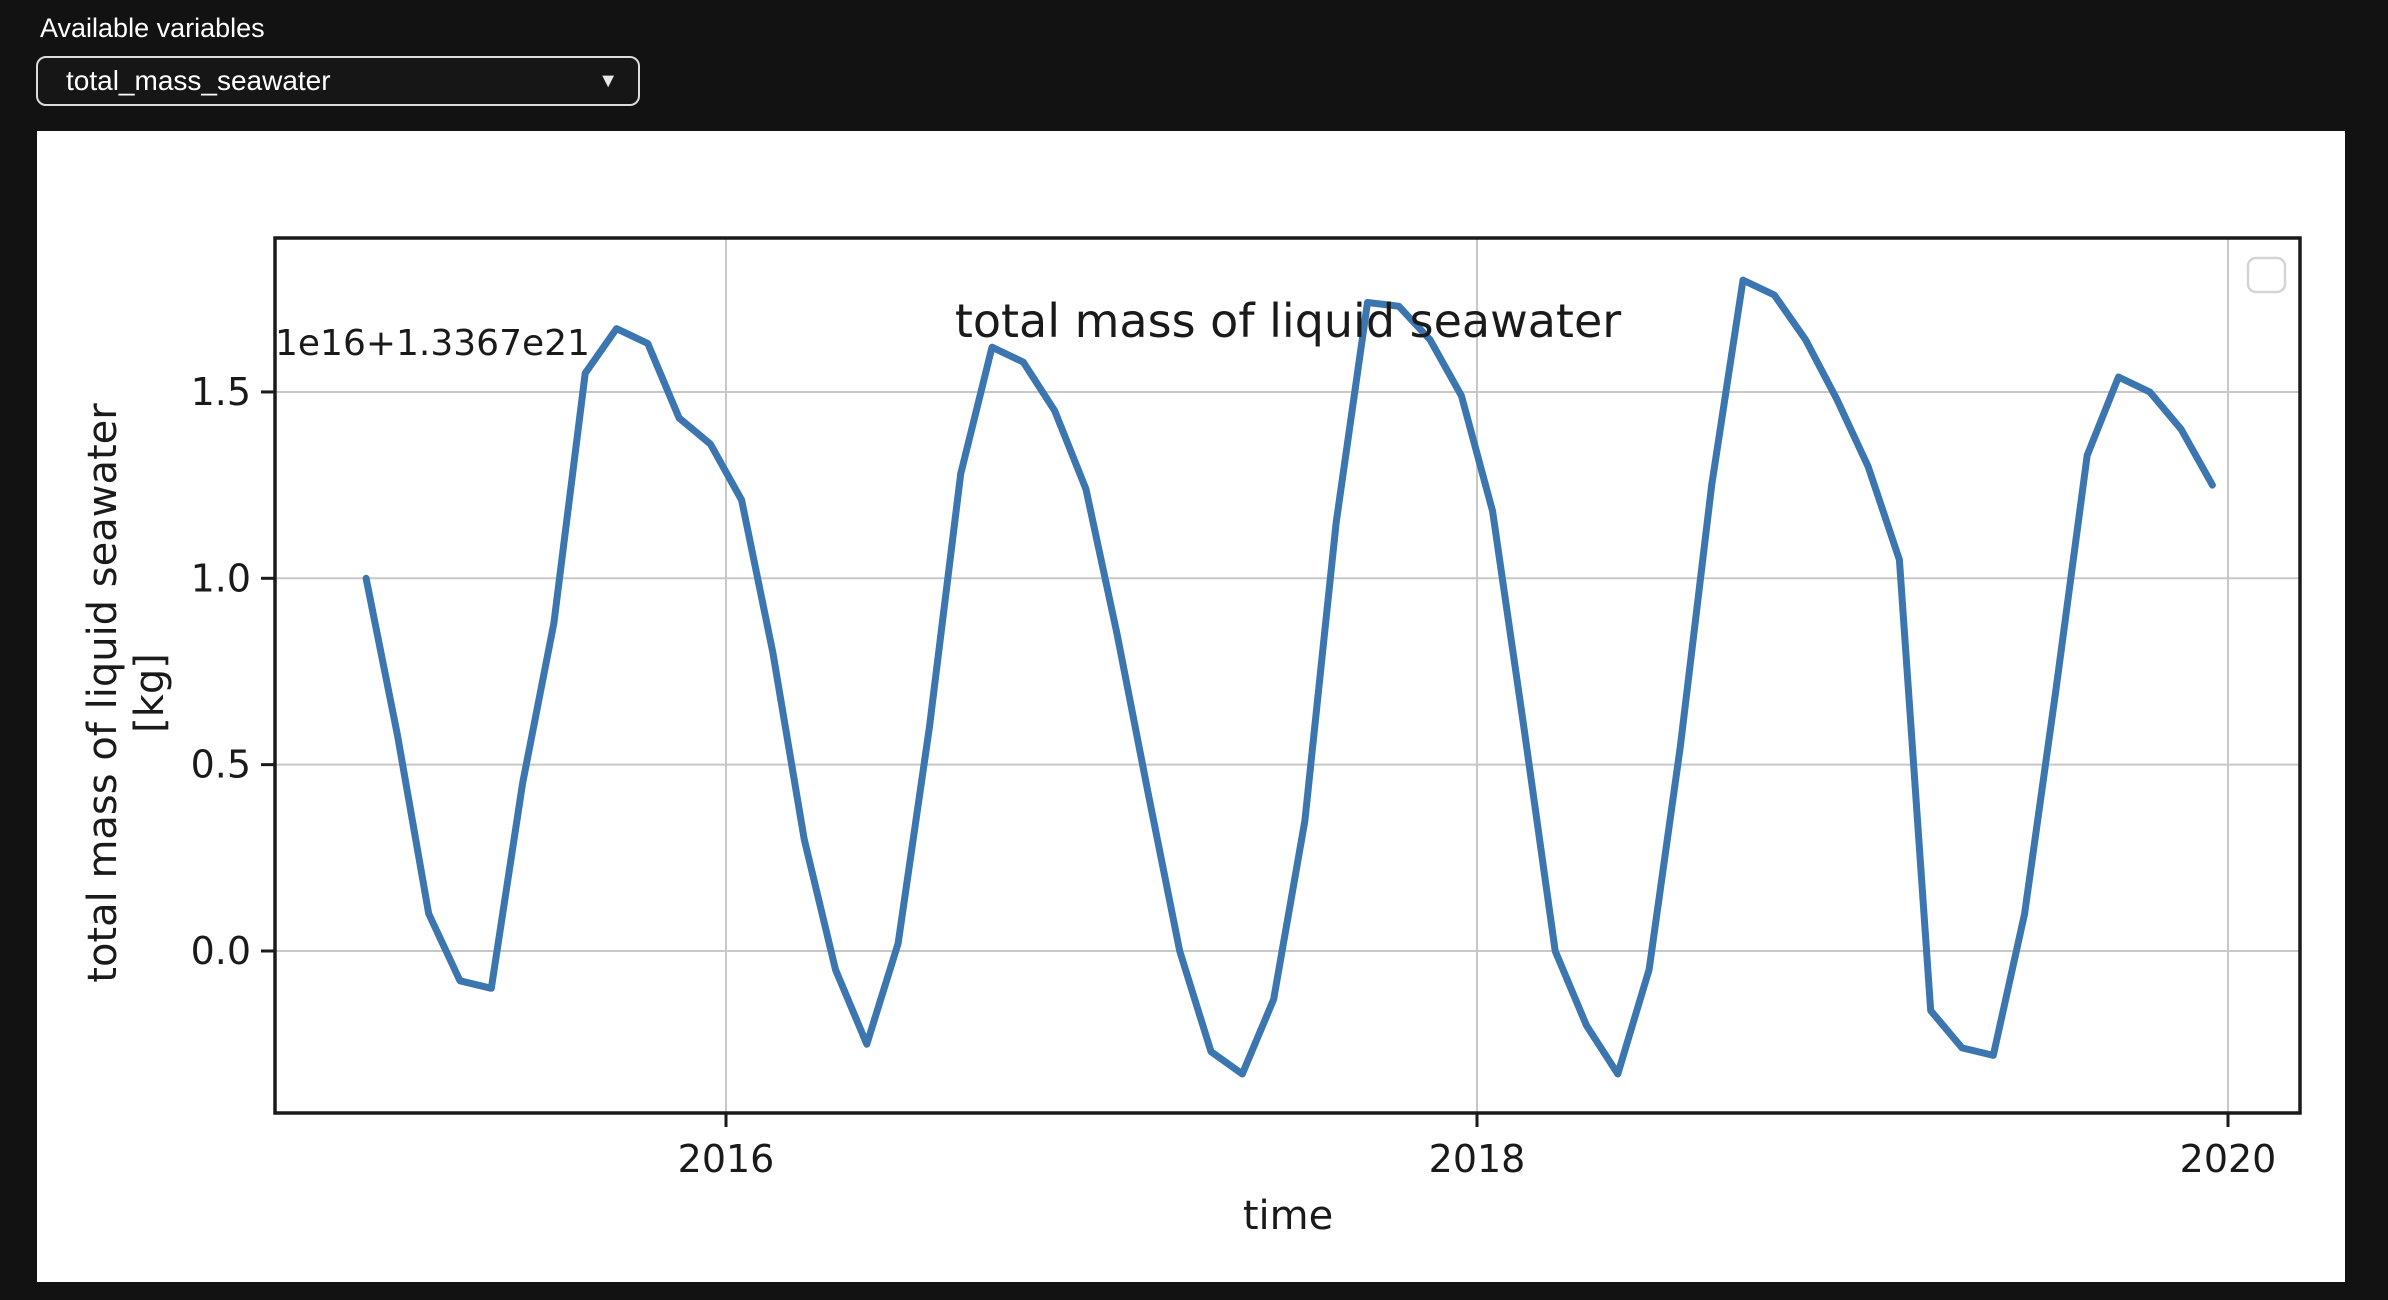 This screenshot has height=1300, width=2388. Describe the element at coordinates (338, 81) in the screenshot. I see `variable-dropdown: total_mass_seawater ▼` at that location.